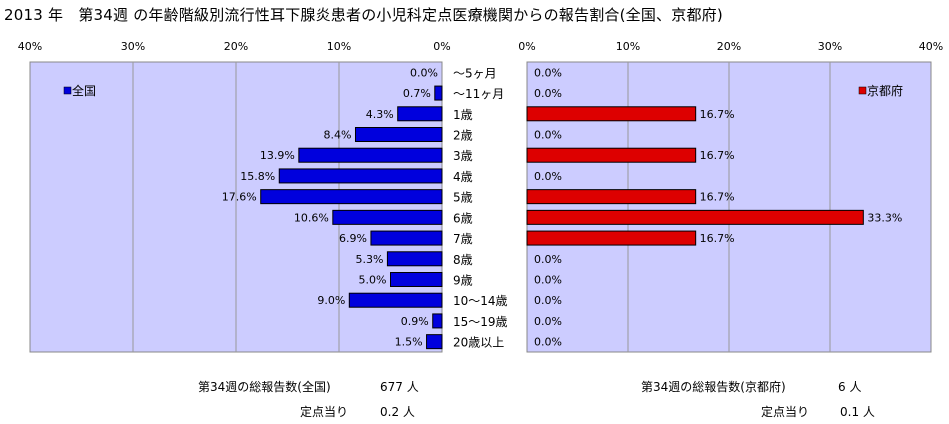  Describe the element at coordinates (885, 90) in the screenshot. I see `kyoto-legend-label: 京都府` at that location.